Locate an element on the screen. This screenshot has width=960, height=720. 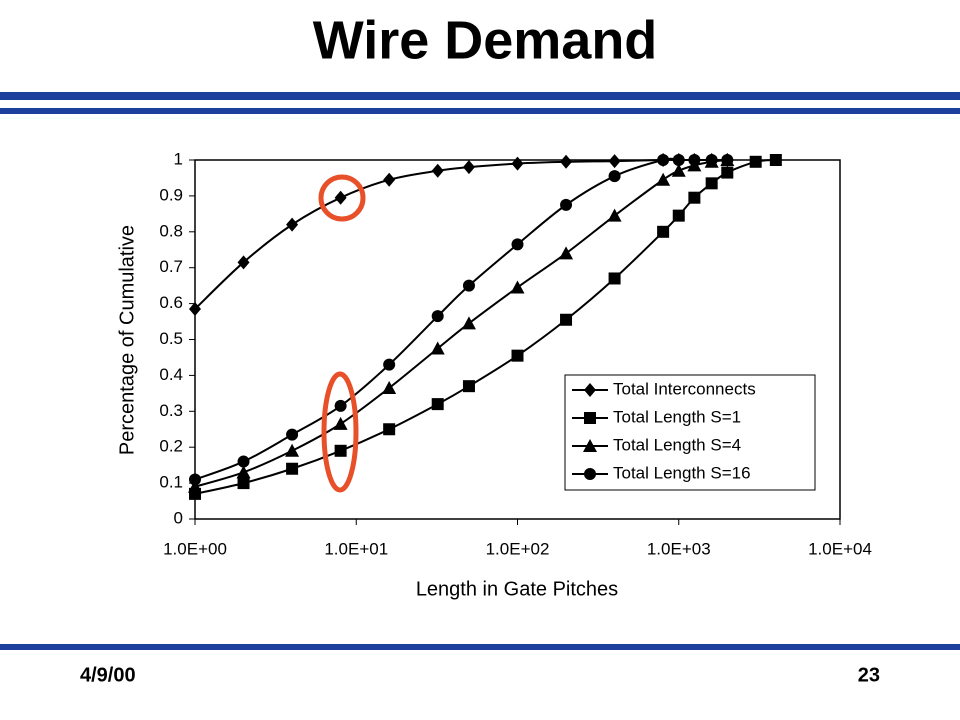
y-tick-label: 0.7 is located at coordinates (171, 266).